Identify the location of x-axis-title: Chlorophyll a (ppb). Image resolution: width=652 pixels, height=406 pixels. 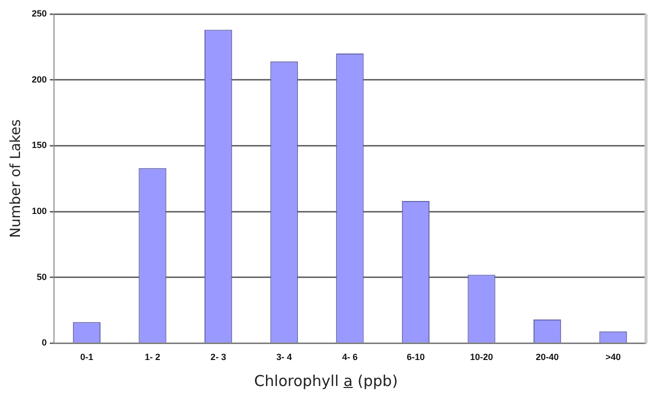
(326, 381).